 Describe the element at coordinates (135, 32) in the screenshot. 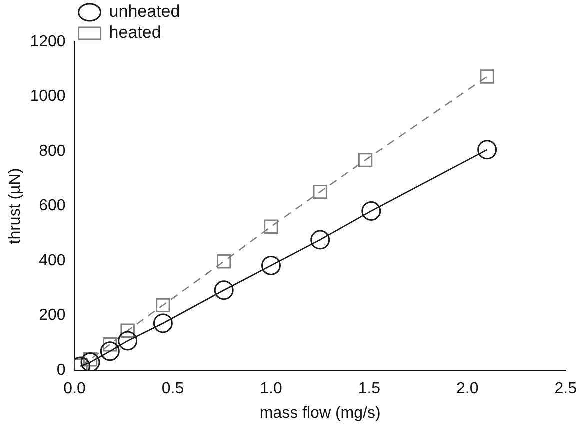

I see `legend-label: heated` at that location.